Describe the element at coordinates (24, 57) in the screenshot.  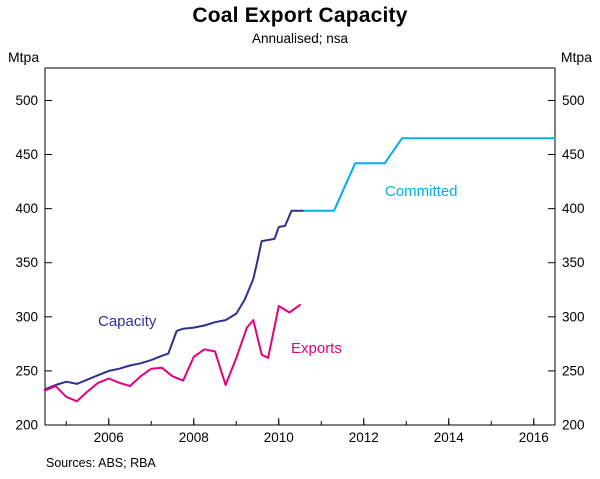
I see `y-axis-unit-left: Mtpa` at that location.